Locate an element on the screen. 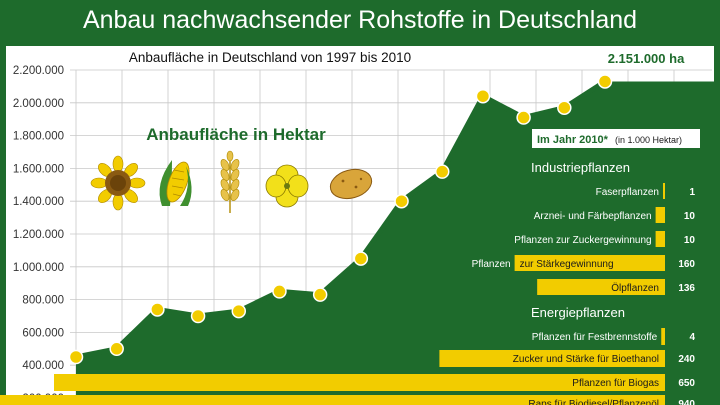 The height and width of the screenshot is (405, 720). y-tick-label: 1.400.000 is located at coordinates (38, 202).